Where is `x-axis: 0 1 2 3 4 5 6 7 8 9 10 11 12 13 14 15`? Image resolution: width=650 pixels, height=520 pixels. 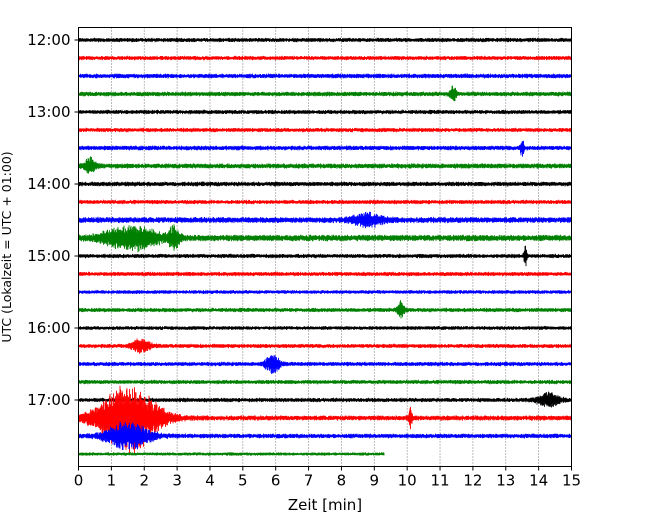
x-axis: 0 1 2 3 4 5 6 7 8 9 10 11 12 13 14 15 is located at coordinates (327, 478).